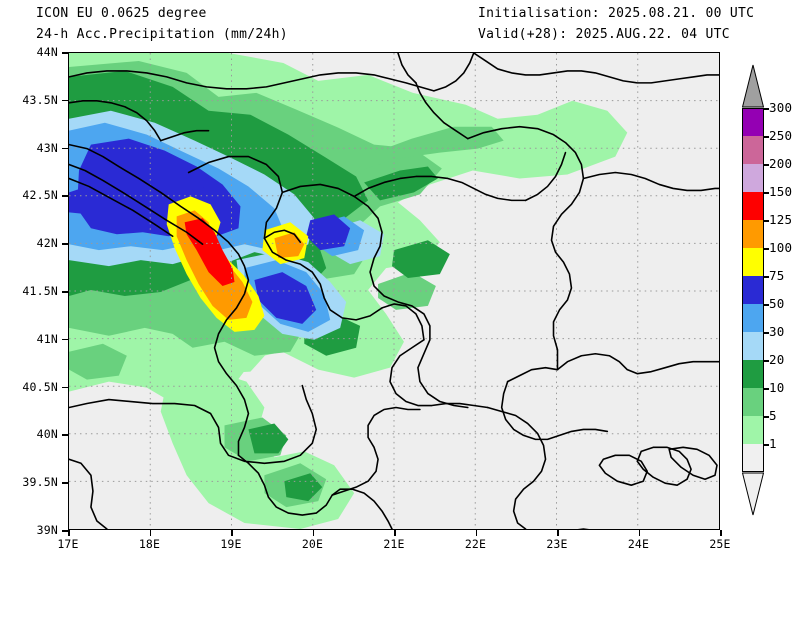 The image size is (800, 618). What do you see at coordinates (312, 544) in the screenshot?
I see `x-axis-label: 20E` at bounding box center [312, 544].